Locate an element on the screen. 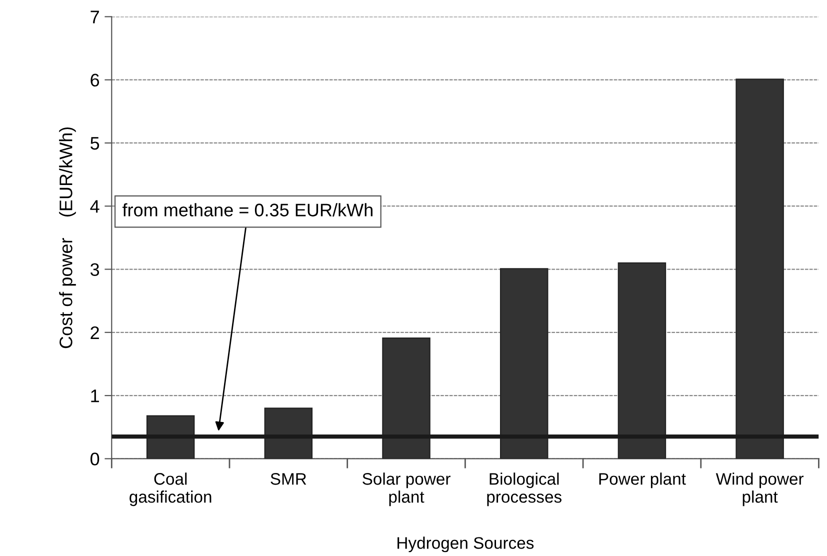 The image size is (827, 556). y-tick-label: 5 is located at coordinates (95, 143).